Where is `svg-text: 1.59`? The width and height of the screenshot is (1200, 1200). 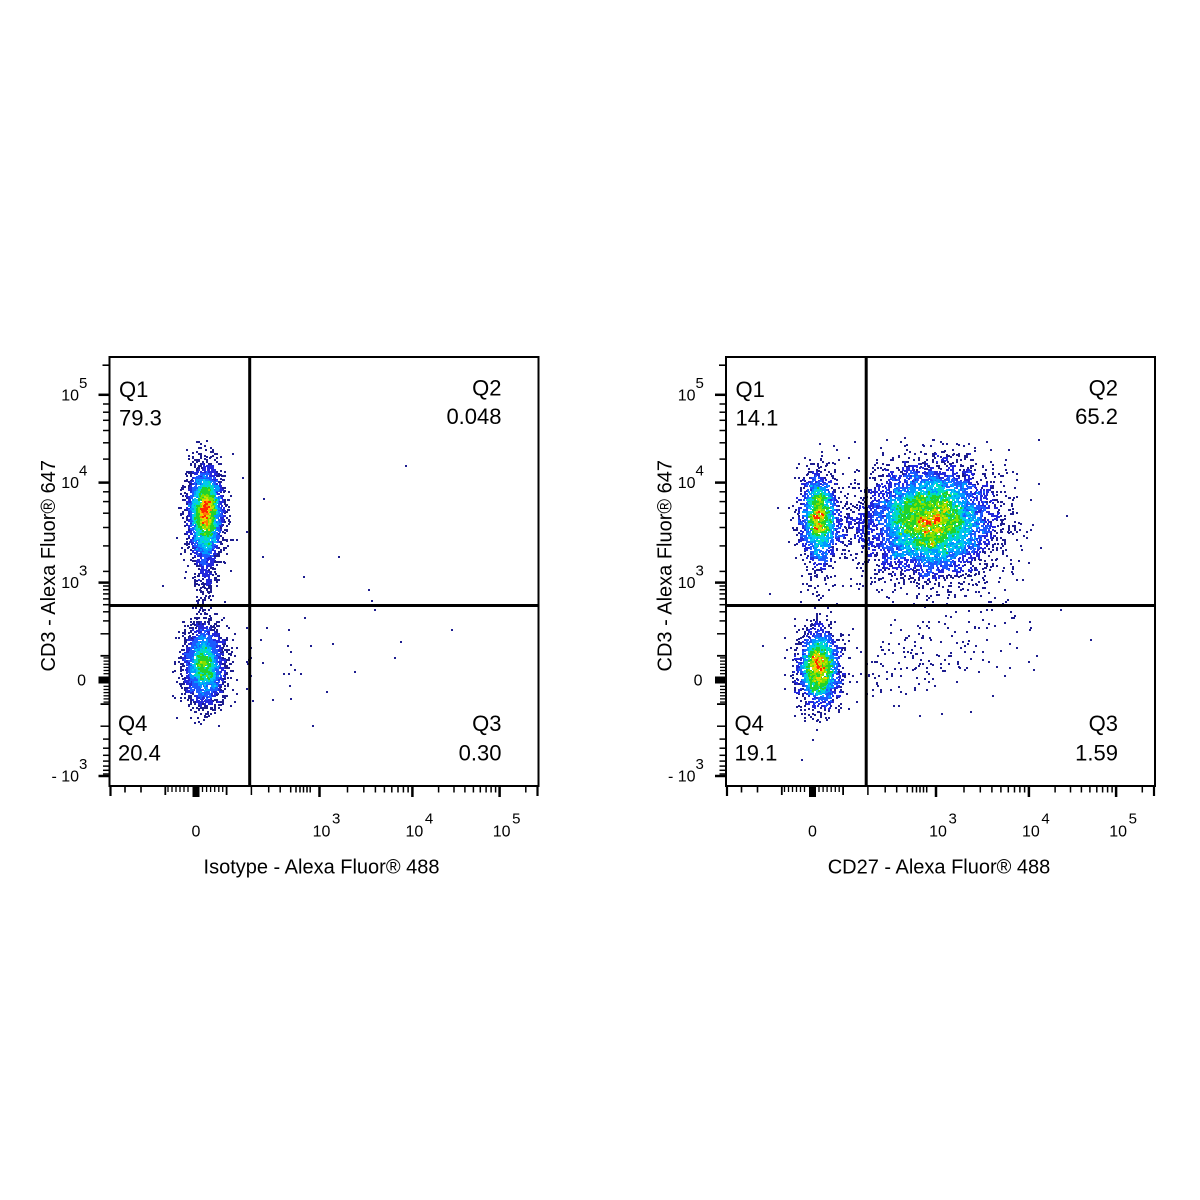
svg-text: 1.59 is located at coordinates (1096, 753).